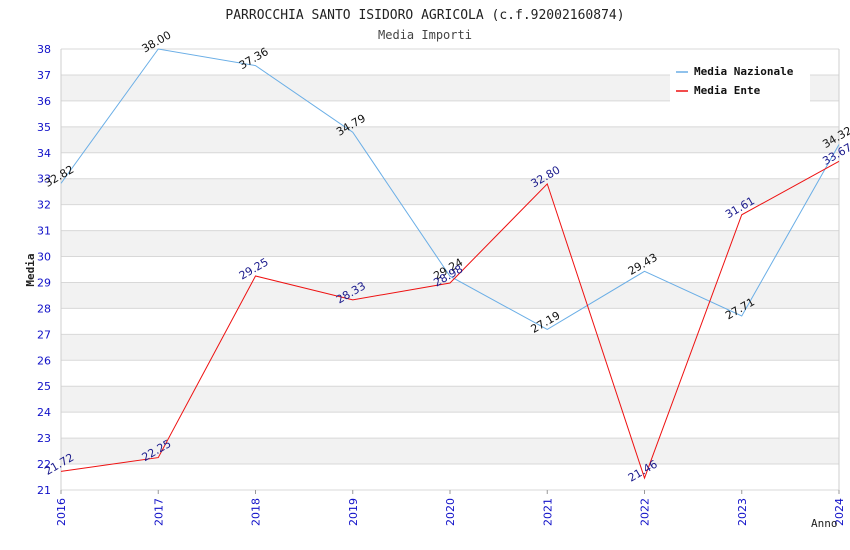 Image resolution: width=850 pixels, height=550 pixels. I want to click on legend-box, so click(740, 80).